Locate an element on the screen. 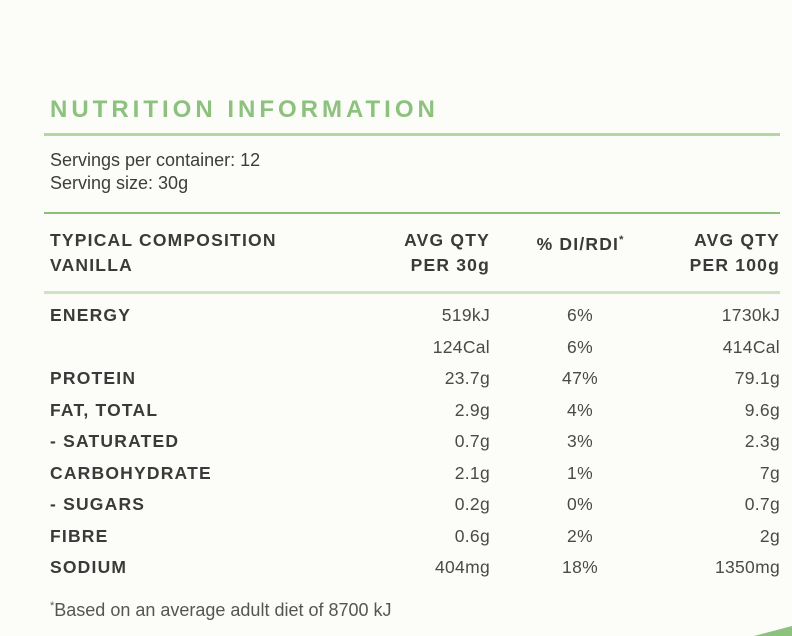  qty-100g-value: 1730kJ is located at coordinates (750, 315).